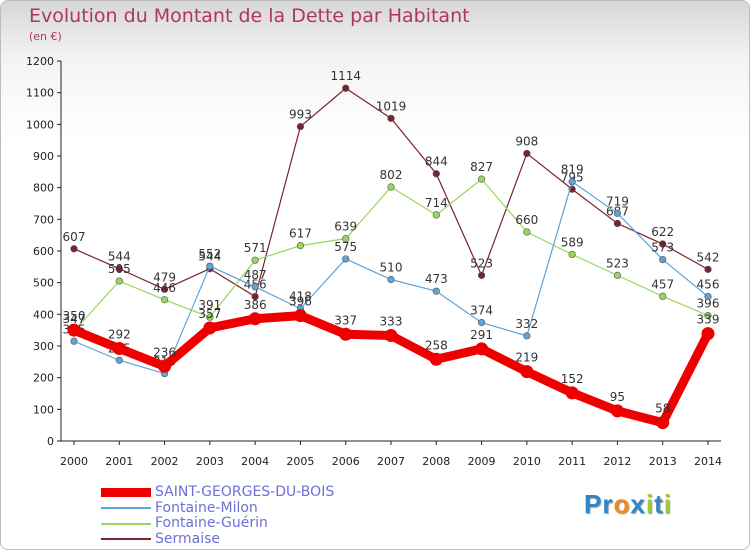 This screenshot has width=750, height=550. Describe the element at coordinates (43, 156) in the screenshot. I see `y-tick-label: 900` at that location.